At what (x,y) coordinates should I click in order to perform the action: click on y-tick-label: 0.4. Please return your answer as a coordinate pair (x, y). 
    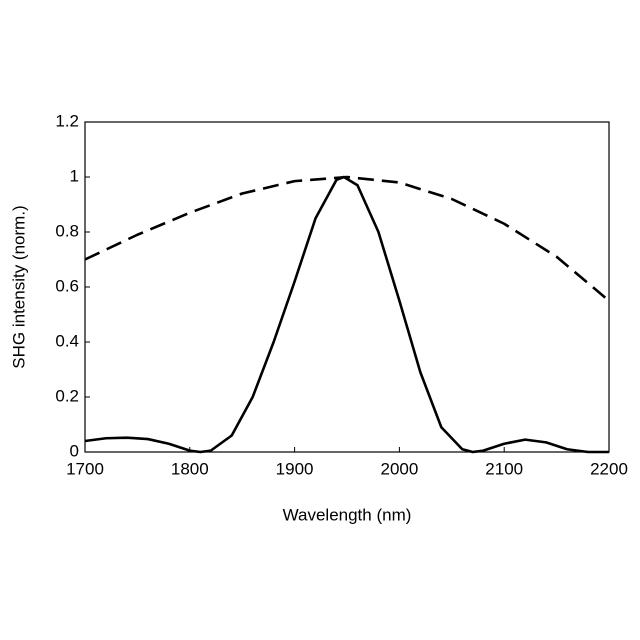
    Looking at the image, I should click on (67, 340).